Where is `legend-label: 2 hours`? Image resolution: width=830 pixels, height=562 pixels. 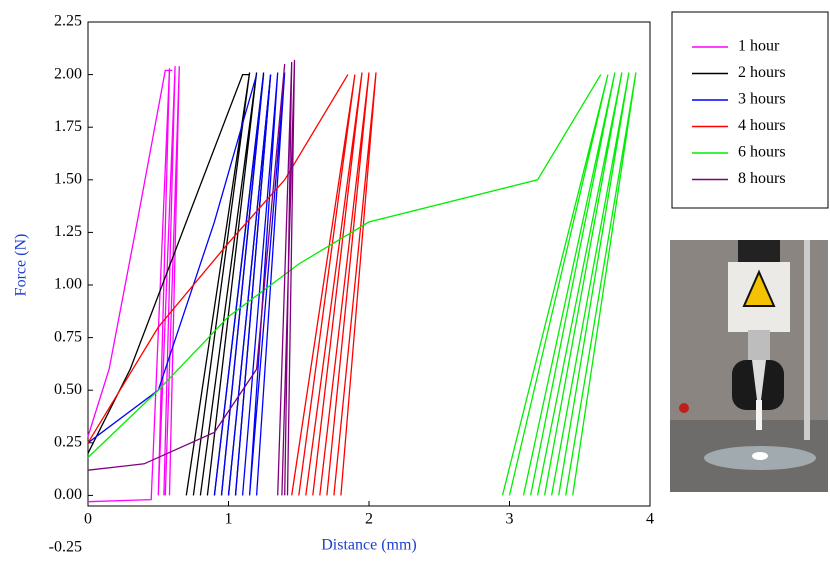 legend-label: 2 hours is located at coordinates (762, 72).